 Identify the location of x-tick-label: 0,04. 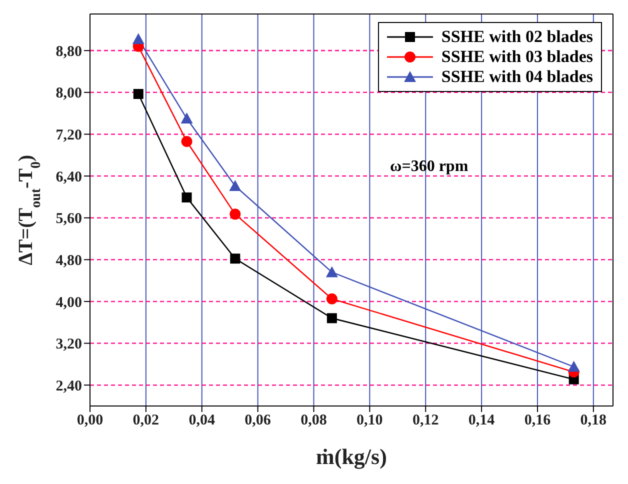
(202, 420).